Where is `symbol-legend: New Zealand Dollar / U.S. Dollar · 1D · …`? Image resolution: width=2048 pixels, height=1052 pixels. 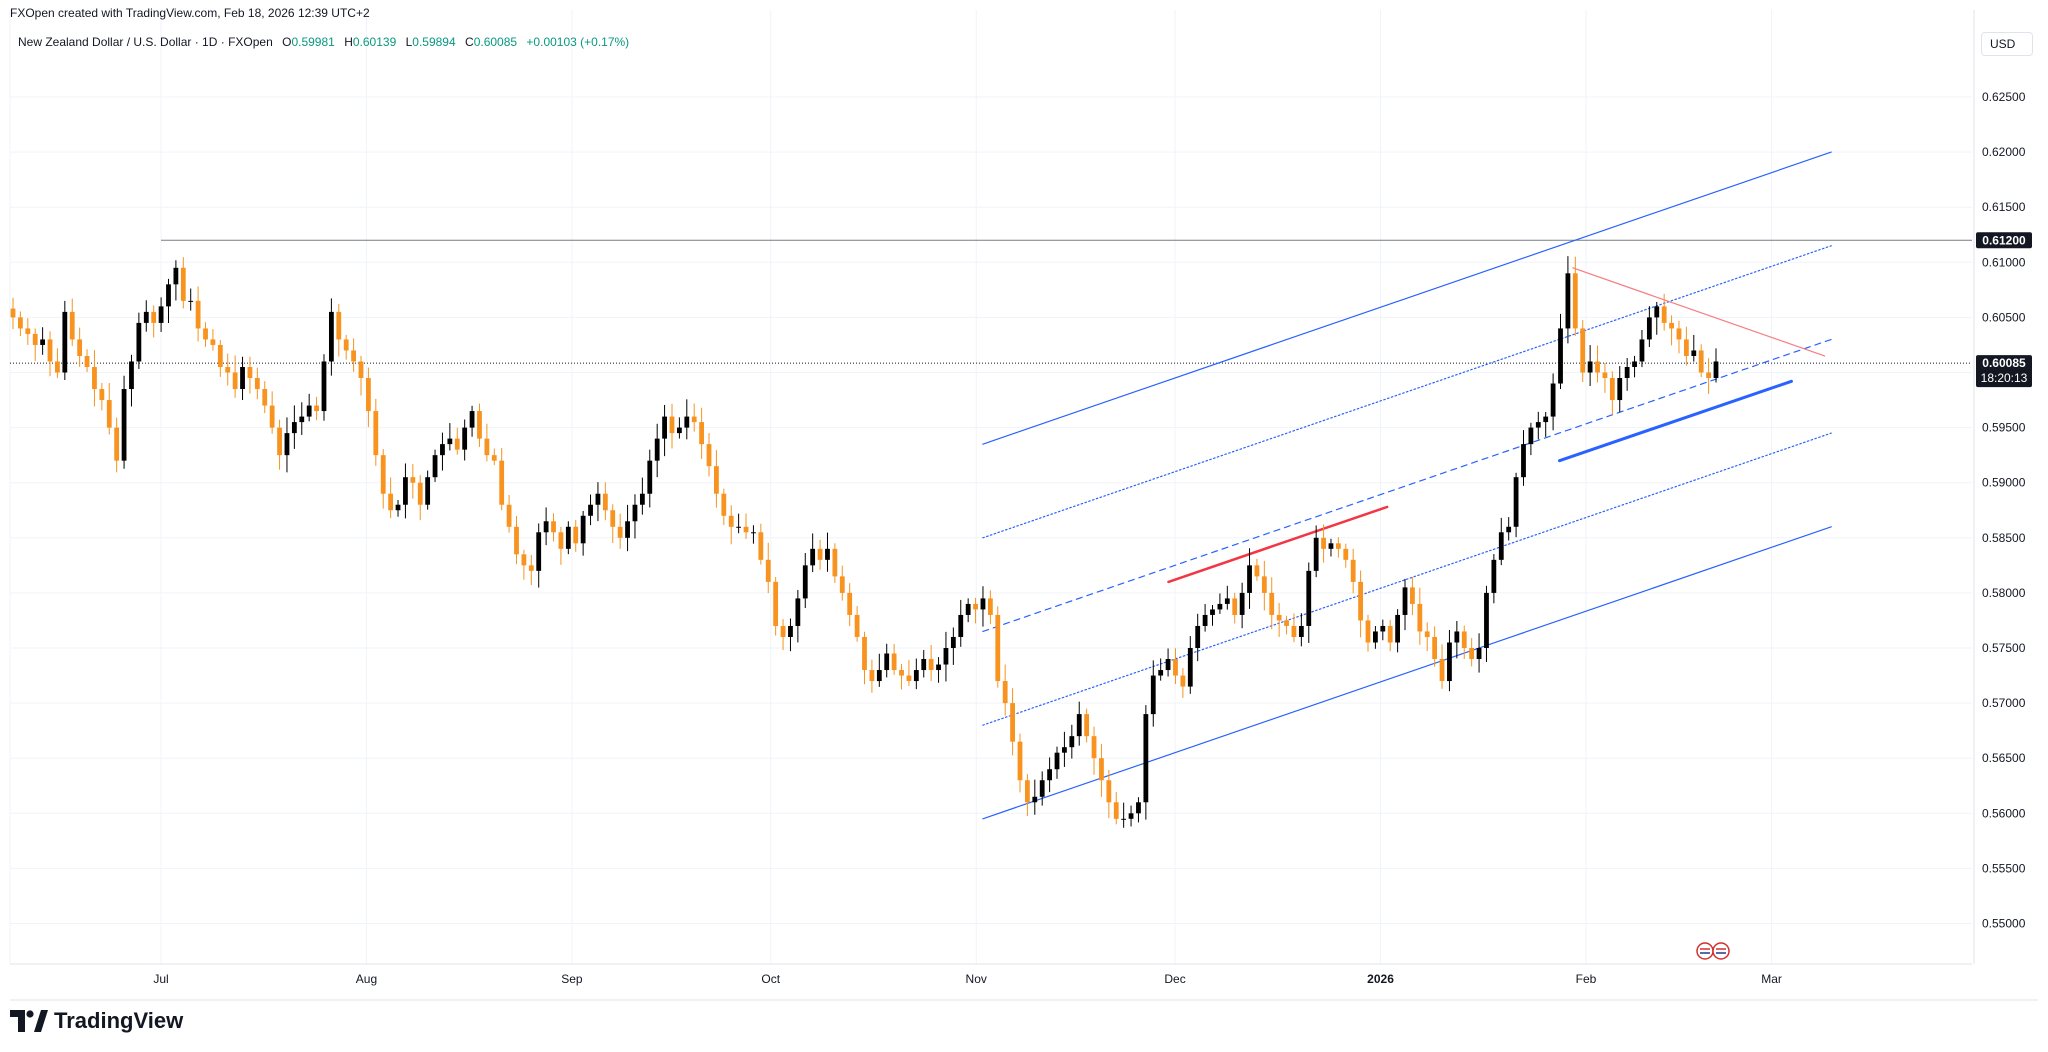
symbol-legend: New Zealand Dollar / U.S. Dollar · 1D · … is located at coordinates (326, 42).